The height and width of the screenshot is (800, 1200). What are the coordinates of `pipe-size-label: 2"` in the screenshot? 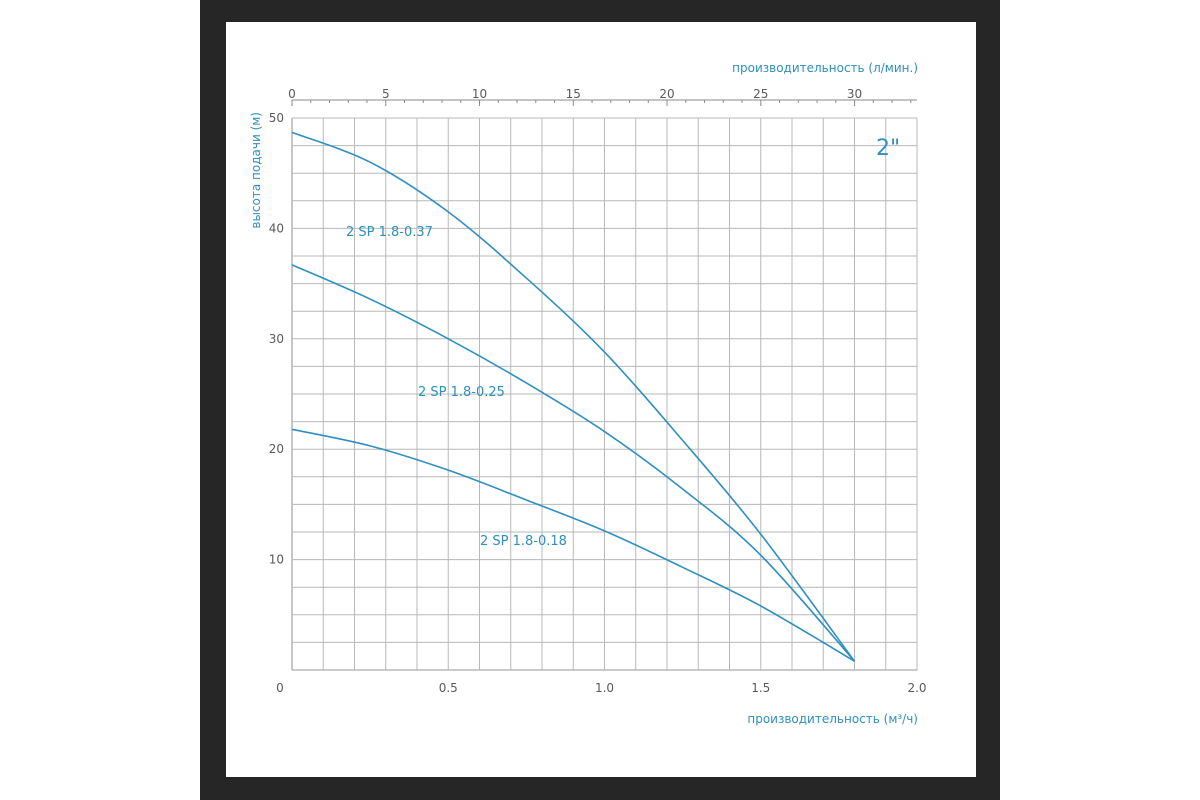 It's located at (888, 148).